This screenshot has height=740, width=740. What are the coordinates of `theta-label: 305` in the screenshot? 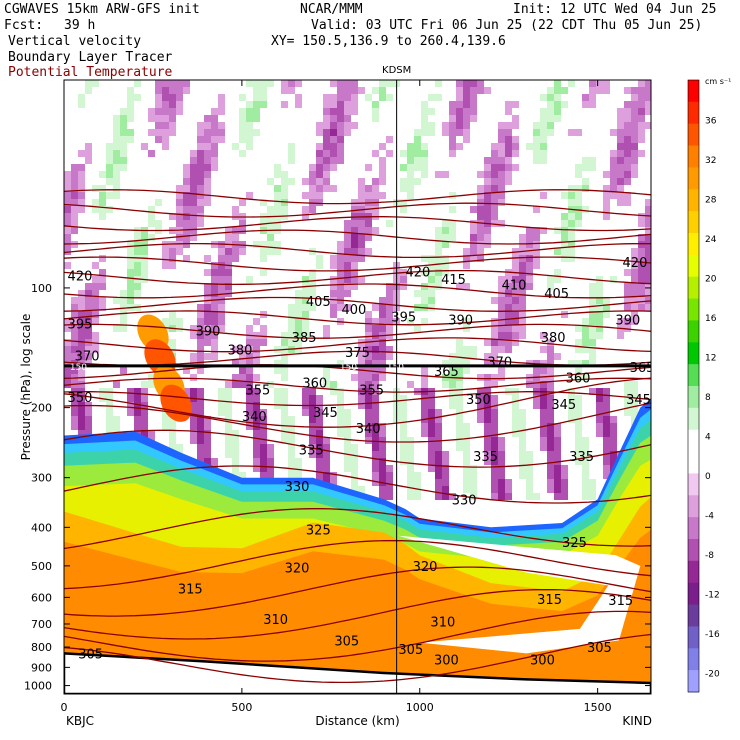 It's located at (346, 641).